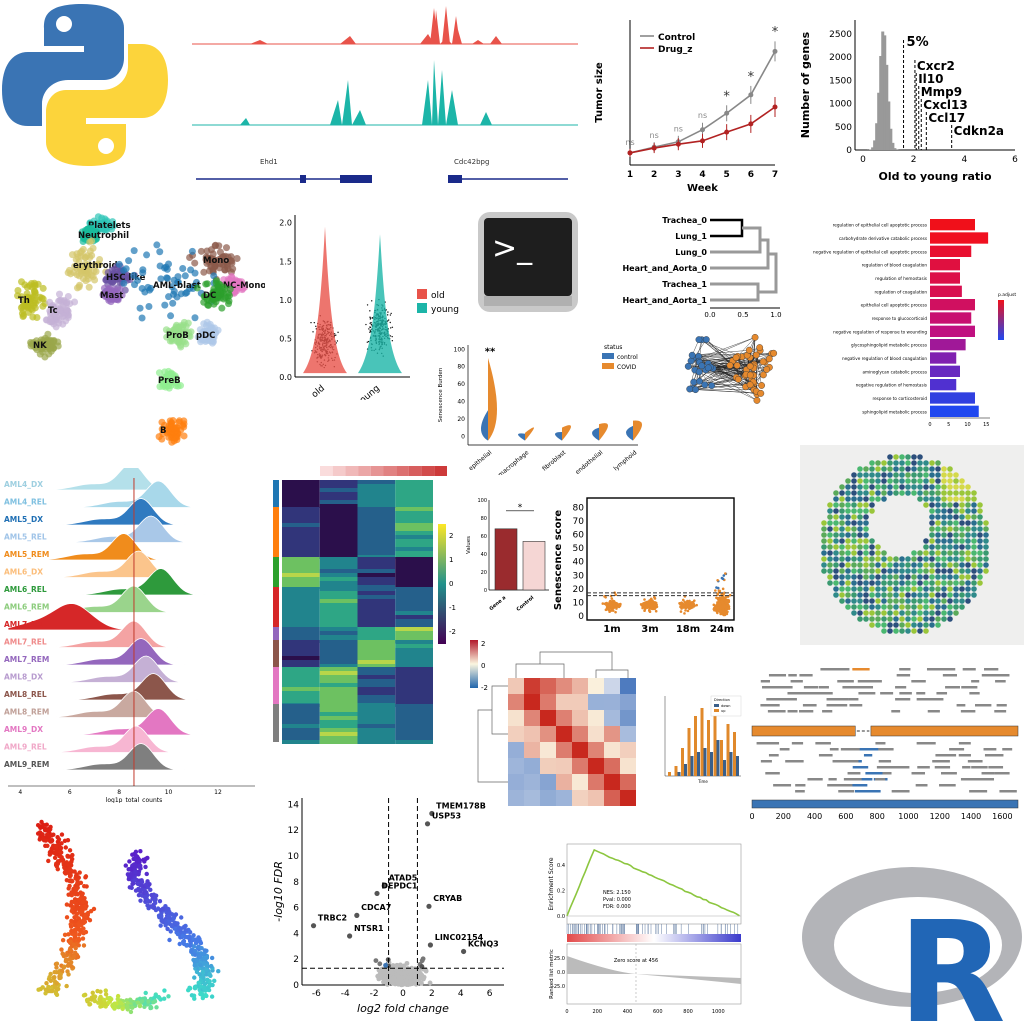 The image size is (1024, 1024). I want to click on violin-shape, so click(325, 300).